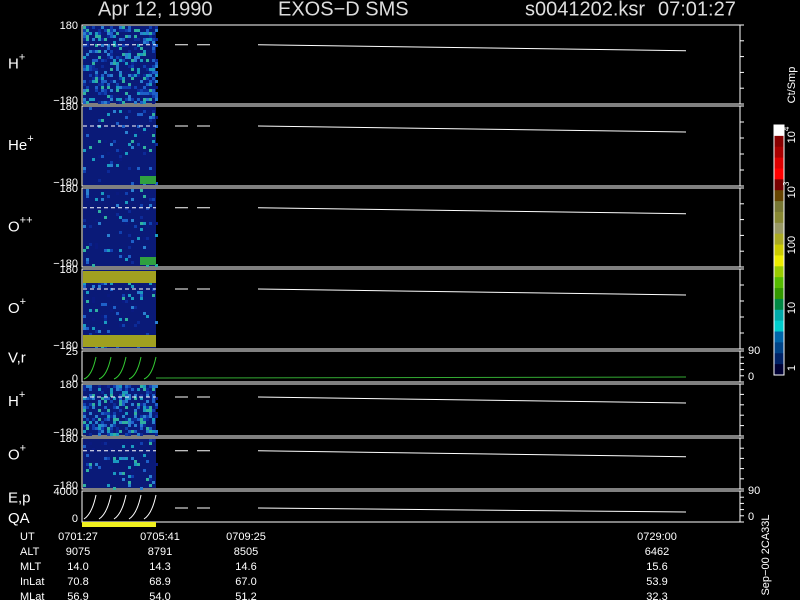 Image resolution: width=800 pixels, height=600 pixels. What do you see at coordinates (792, 308) in the screenshot?
I see `colorbar-label: 10` at bounding box center [792, 308].